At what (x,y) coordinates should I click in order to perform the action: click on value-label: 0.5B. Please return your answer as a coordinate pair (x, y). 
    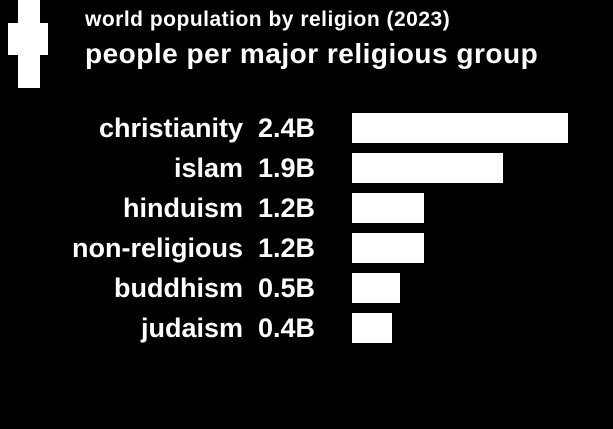
    Looking at the image, I should click on (287, 288).